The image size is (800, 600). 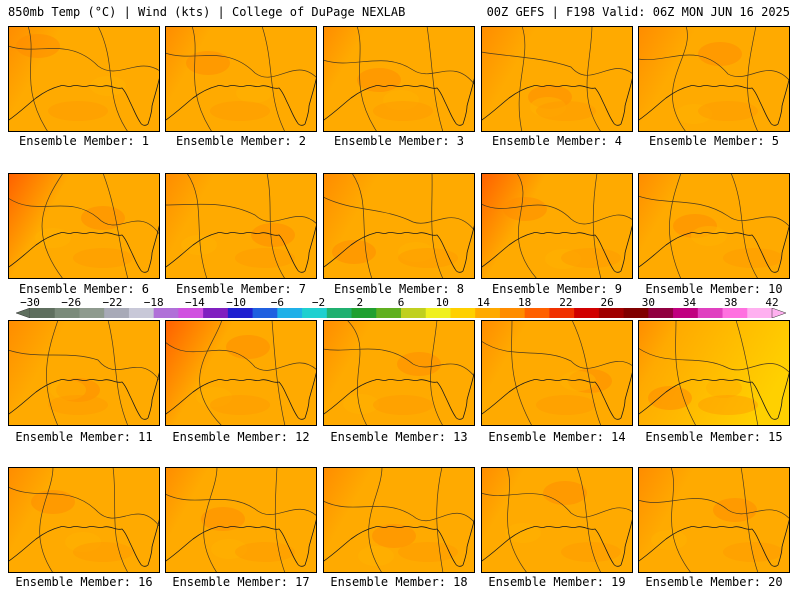 I want to click on ensemble-member-label: Ensemble Member: 14, so click(x=557, y=437).